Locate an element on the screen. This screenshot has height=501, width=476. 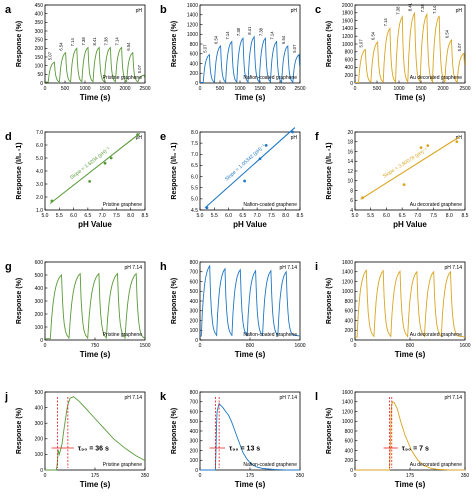
panel-label: e is located at coordinates (163, 137).